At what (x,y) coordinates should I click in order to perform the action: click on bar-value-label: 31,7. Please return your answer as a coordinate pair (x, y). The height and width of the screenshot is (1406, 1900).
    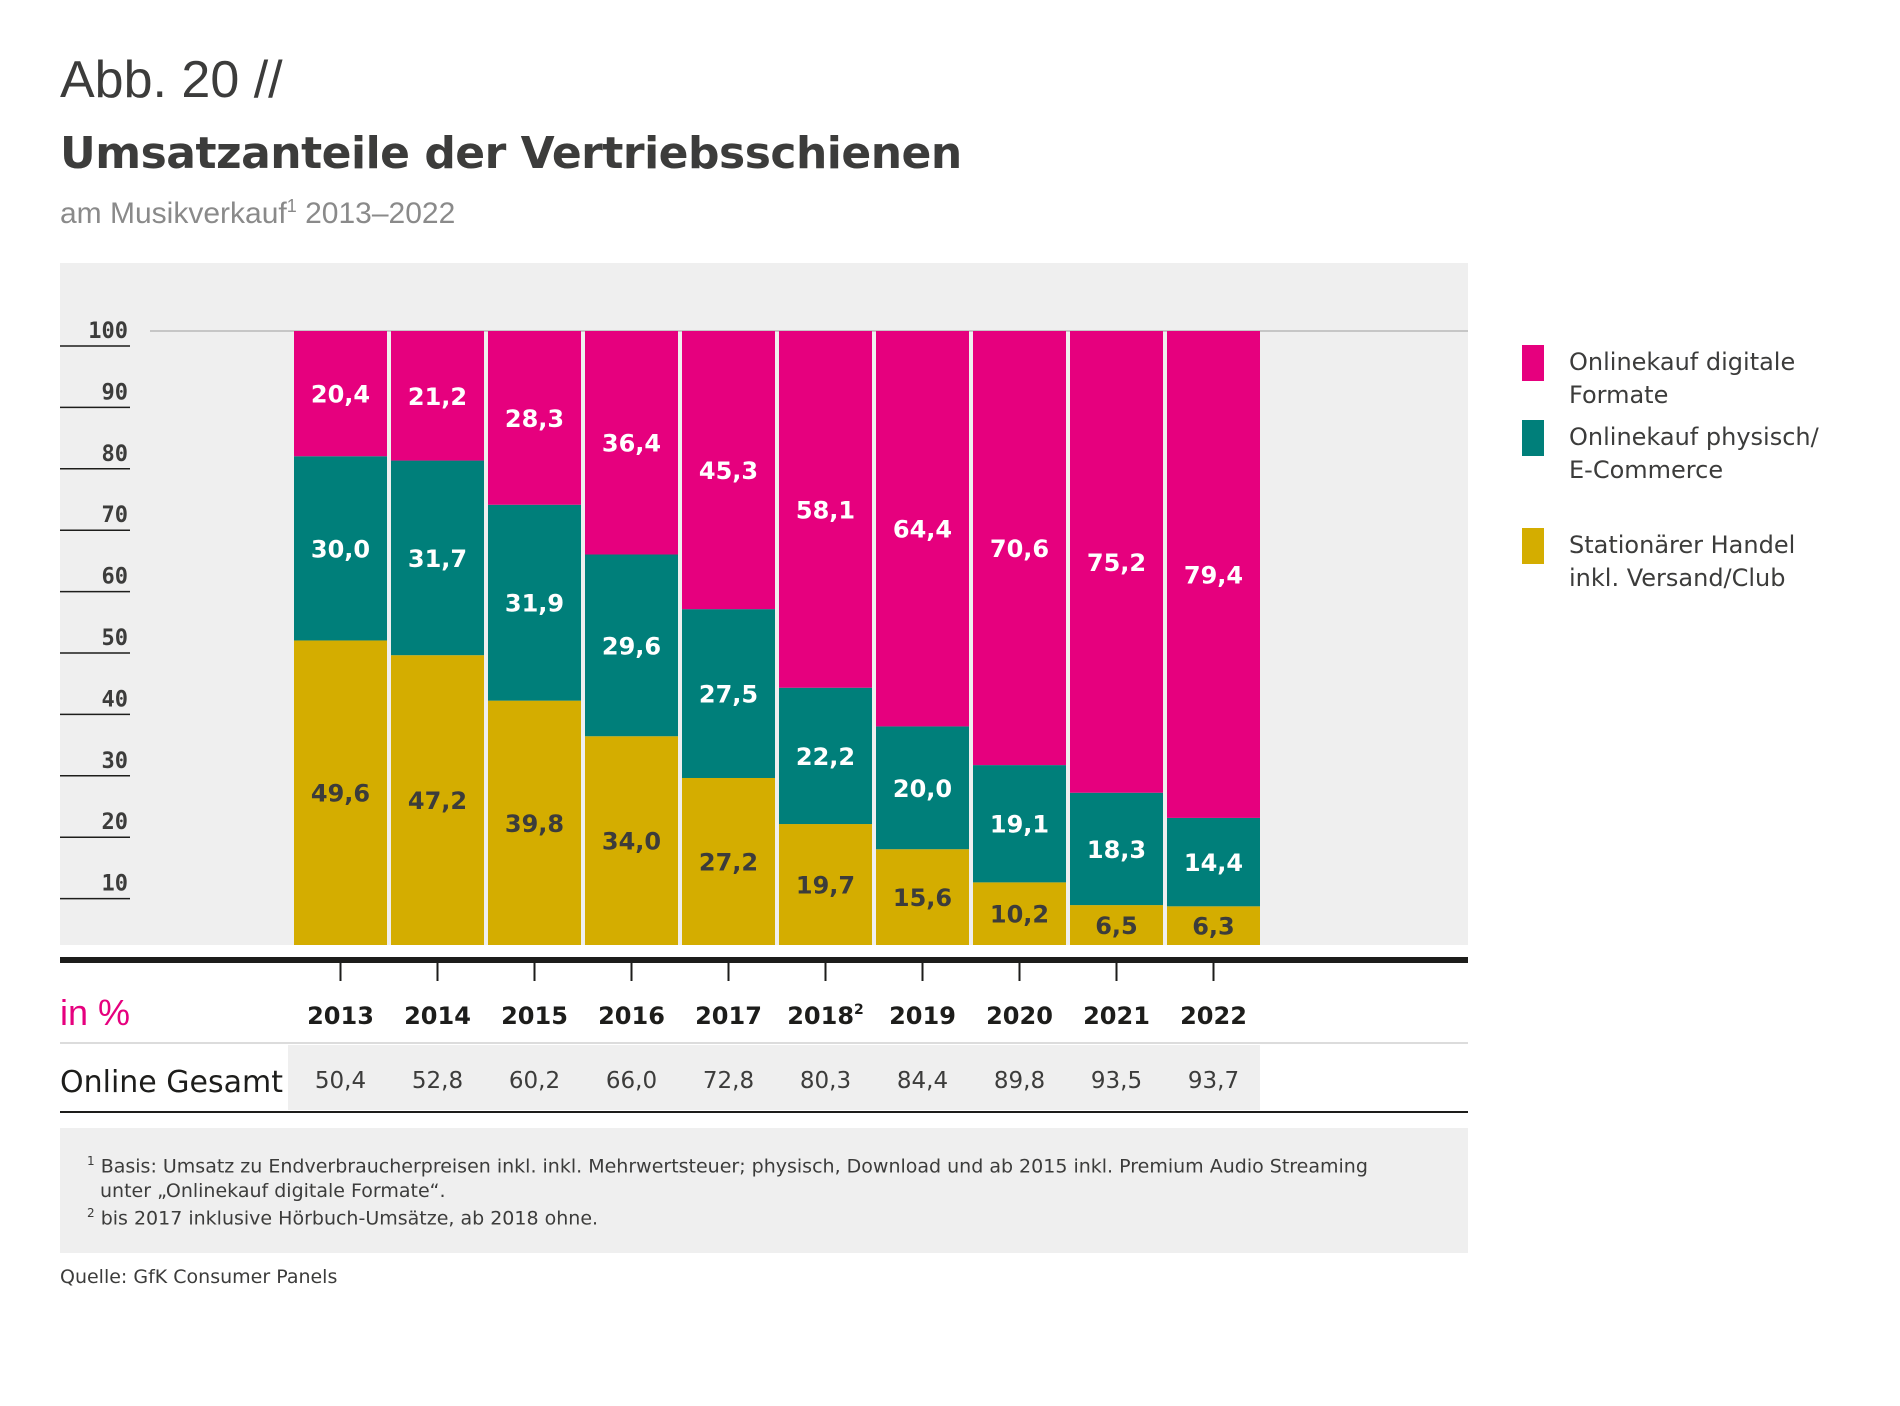
    Looking at the image, I should click on (437, 559).